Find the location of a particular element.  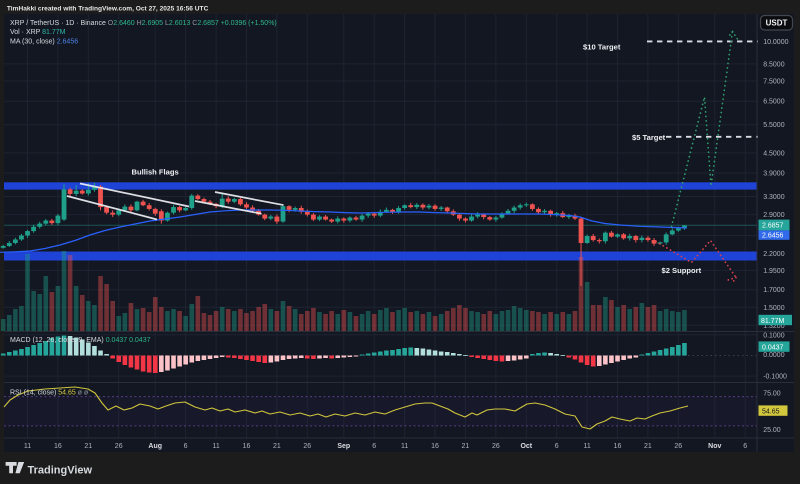

svg-text: 2.2000 is located at coordinates (774, 254).